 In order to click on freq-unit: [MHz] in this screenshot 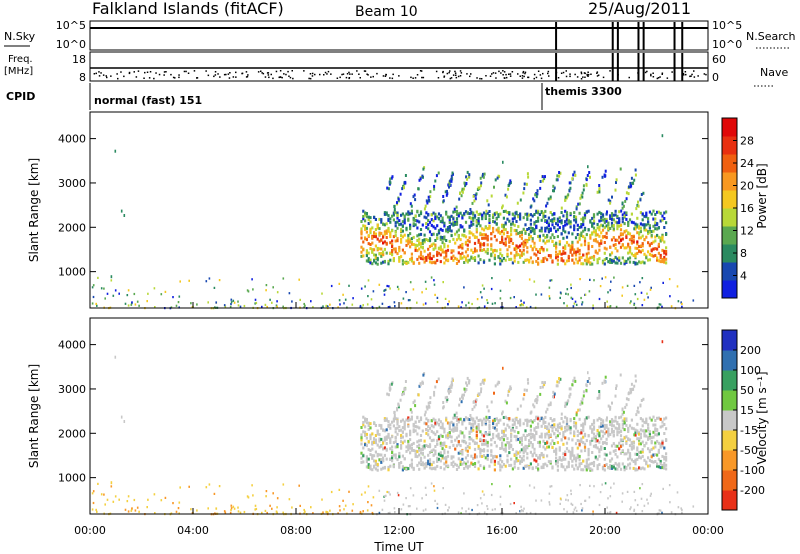, I will do `click(18, 71)`.